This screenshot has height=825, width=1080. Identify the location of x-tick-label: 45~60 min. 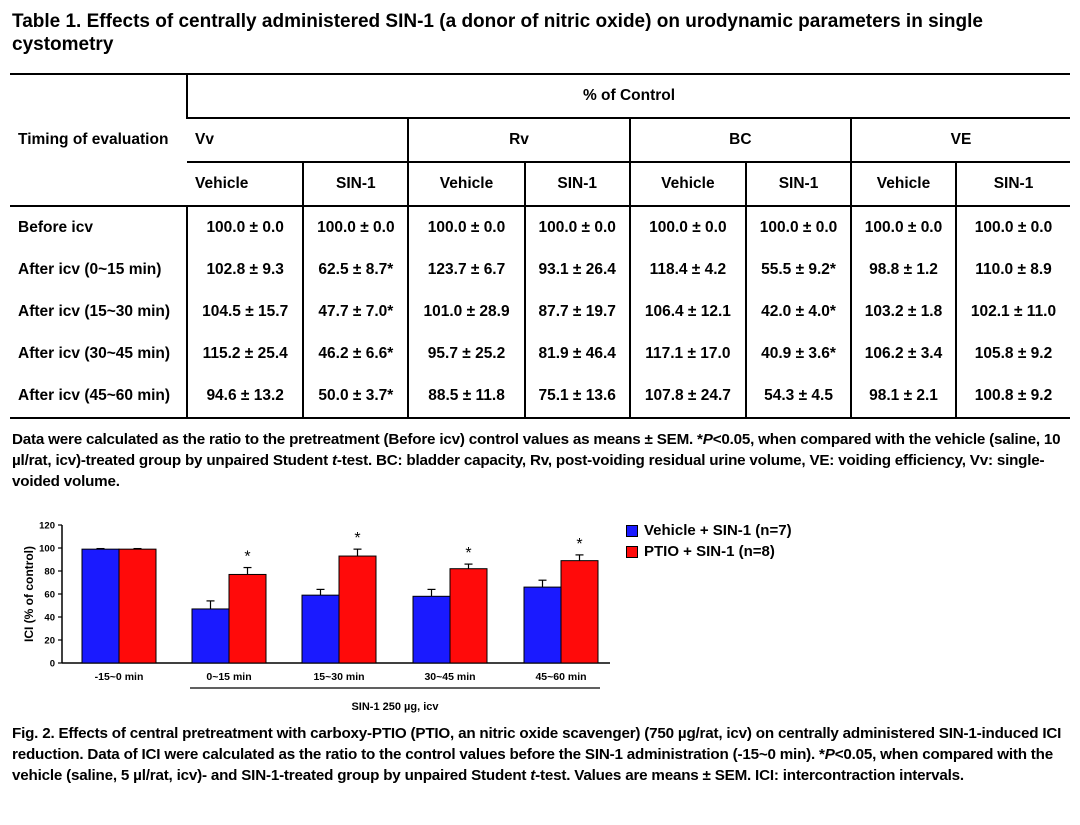
(560, 677).